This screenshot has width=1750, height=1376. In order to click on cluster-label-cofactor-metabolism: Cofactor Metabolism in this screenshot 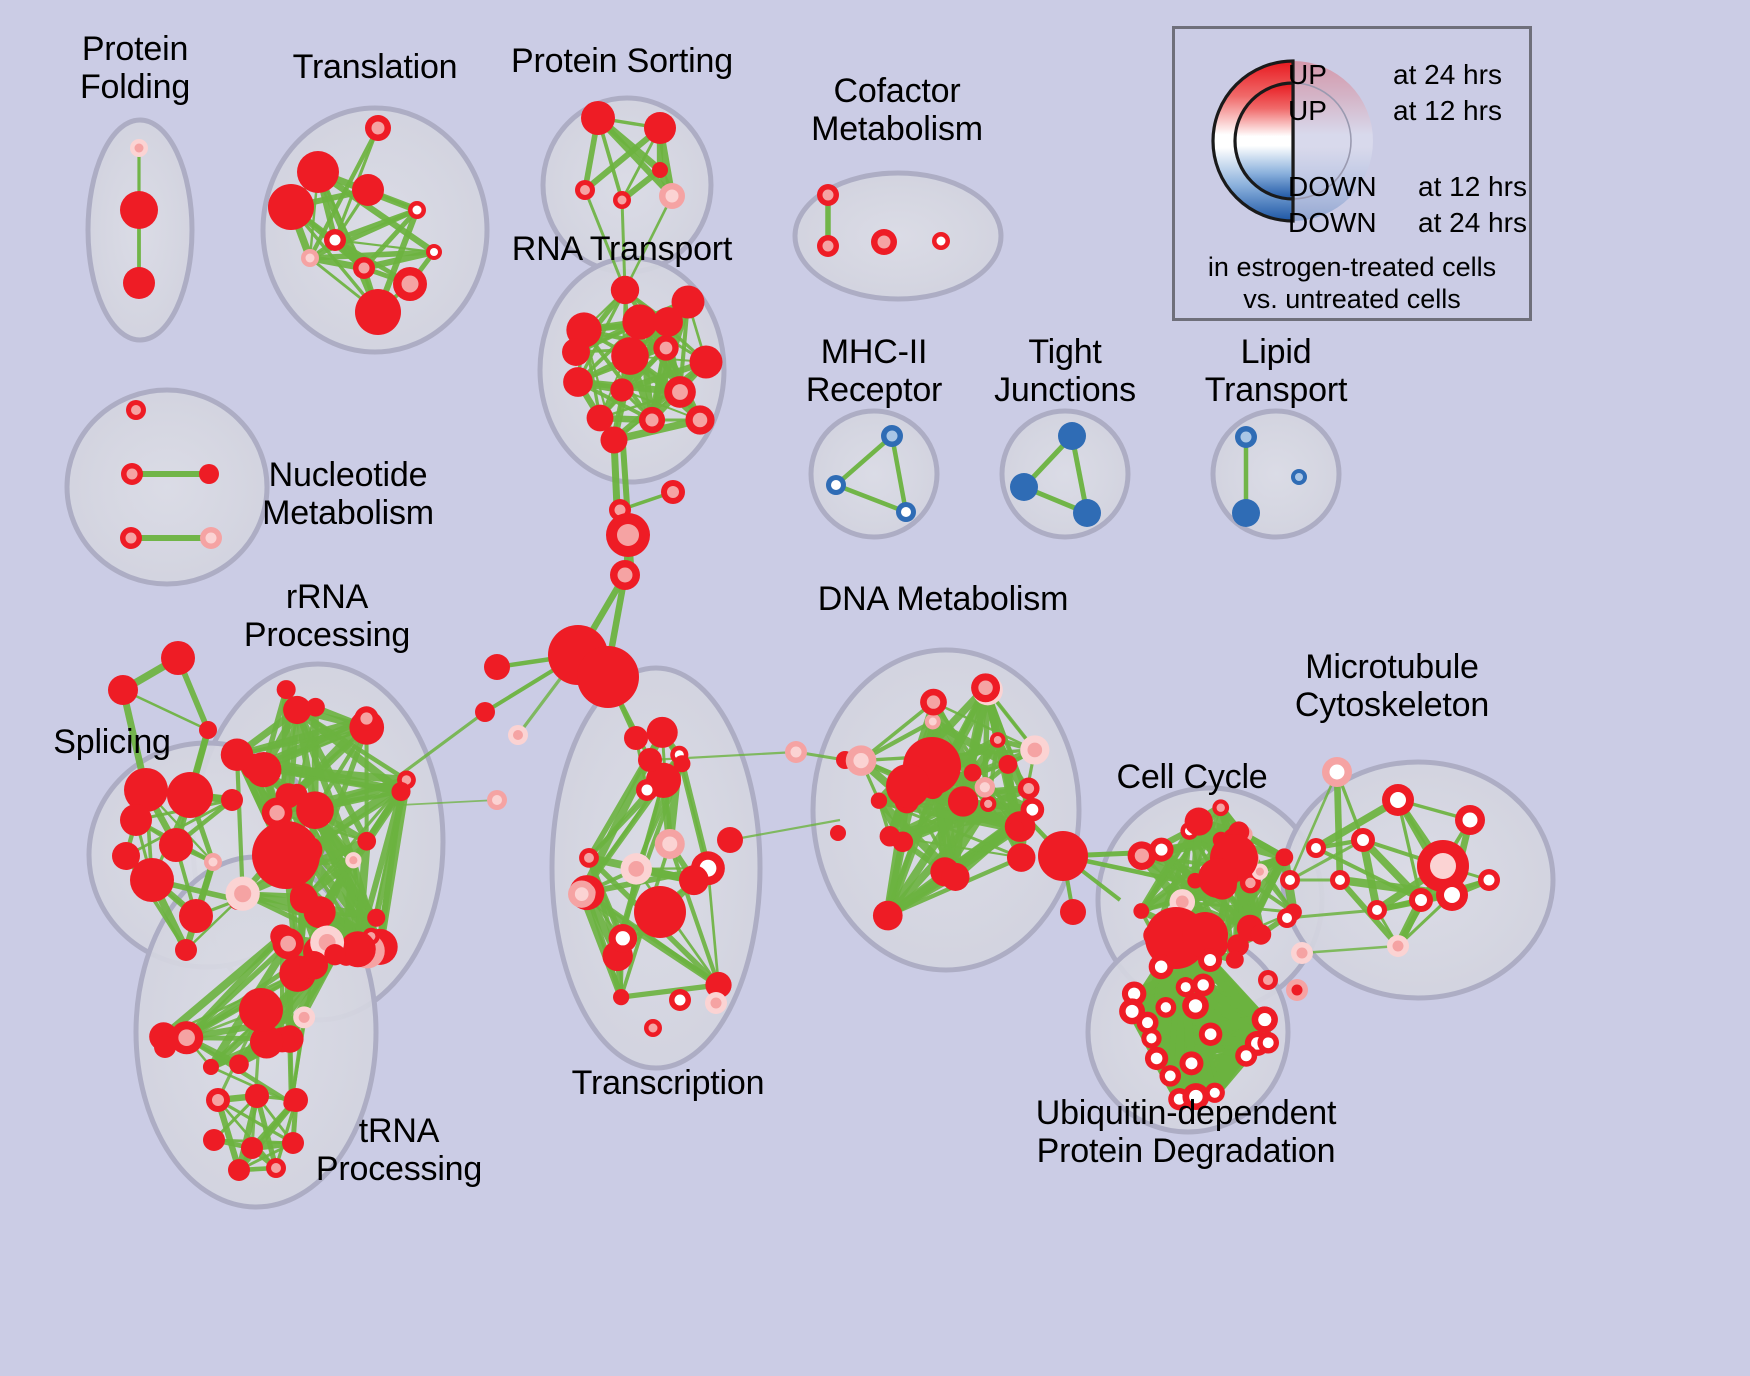, I will do `click(897, 110)`.